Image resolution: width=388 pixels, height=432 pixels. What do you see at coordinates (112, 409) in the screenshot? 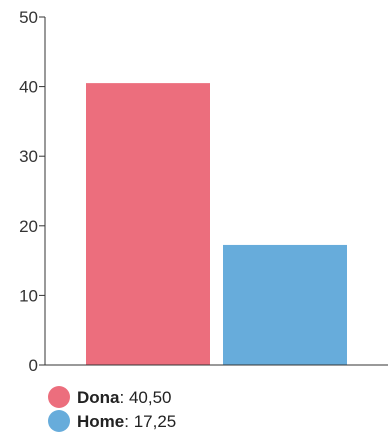
I see `legend: Dona: 40,50 Home: 17,25` at bounding box center [112, 409].